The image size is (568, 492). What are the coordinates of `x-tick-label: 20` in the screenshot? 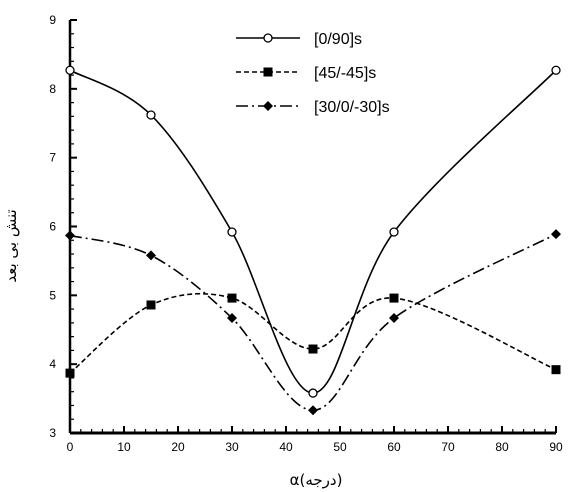 It's located at (178, 447).